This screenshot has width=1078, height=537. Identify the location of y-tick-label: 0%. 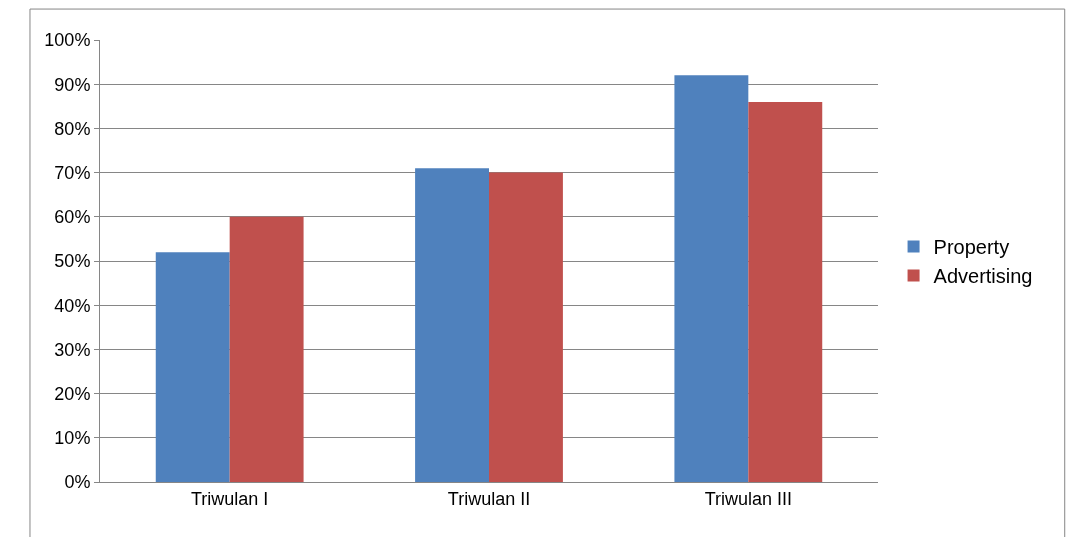
(77, 482).